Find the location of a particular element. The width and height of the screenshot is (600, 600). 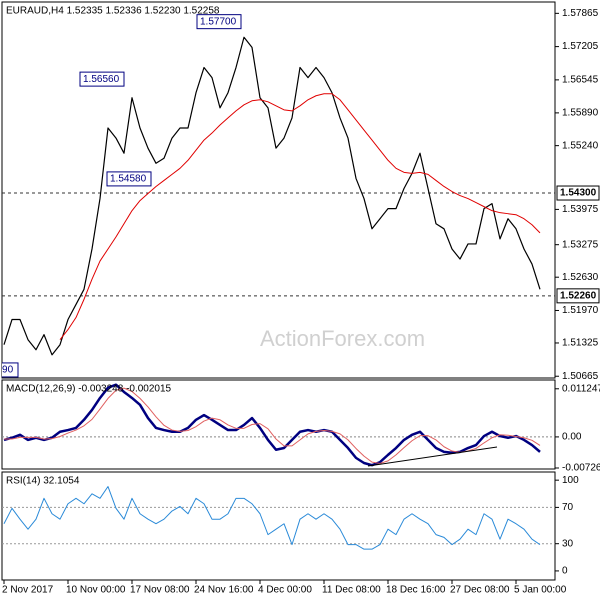

level-label: 1.52260 is located at coordinates (578, 295).